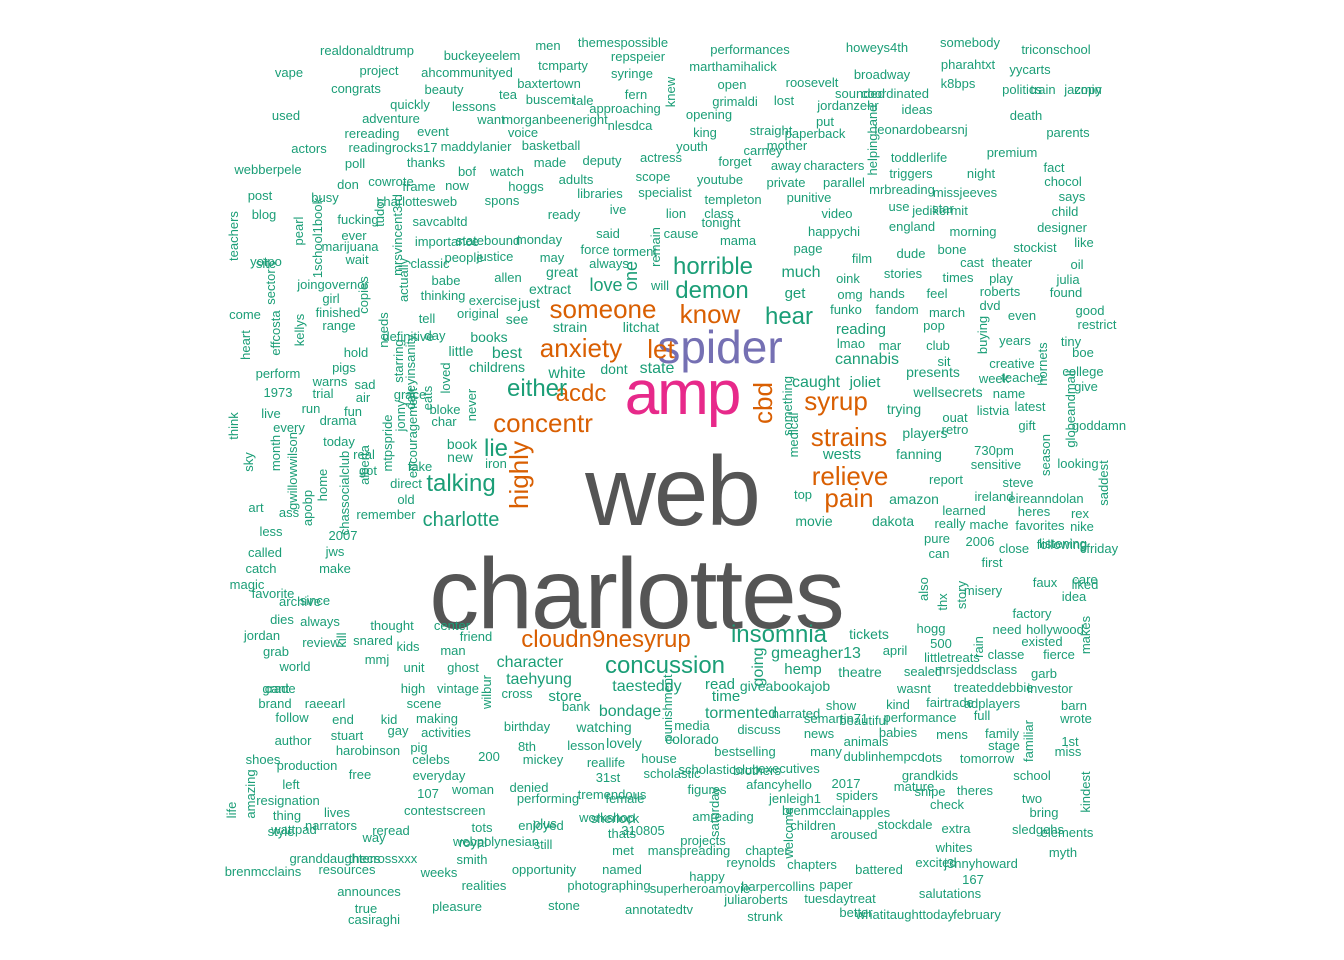 The width and height of the screenshot is (1344, 960). What do you see at coordinates (260, 568) in the screenshot?
I see `word-catch: catch` at bounding box center [260, 568].